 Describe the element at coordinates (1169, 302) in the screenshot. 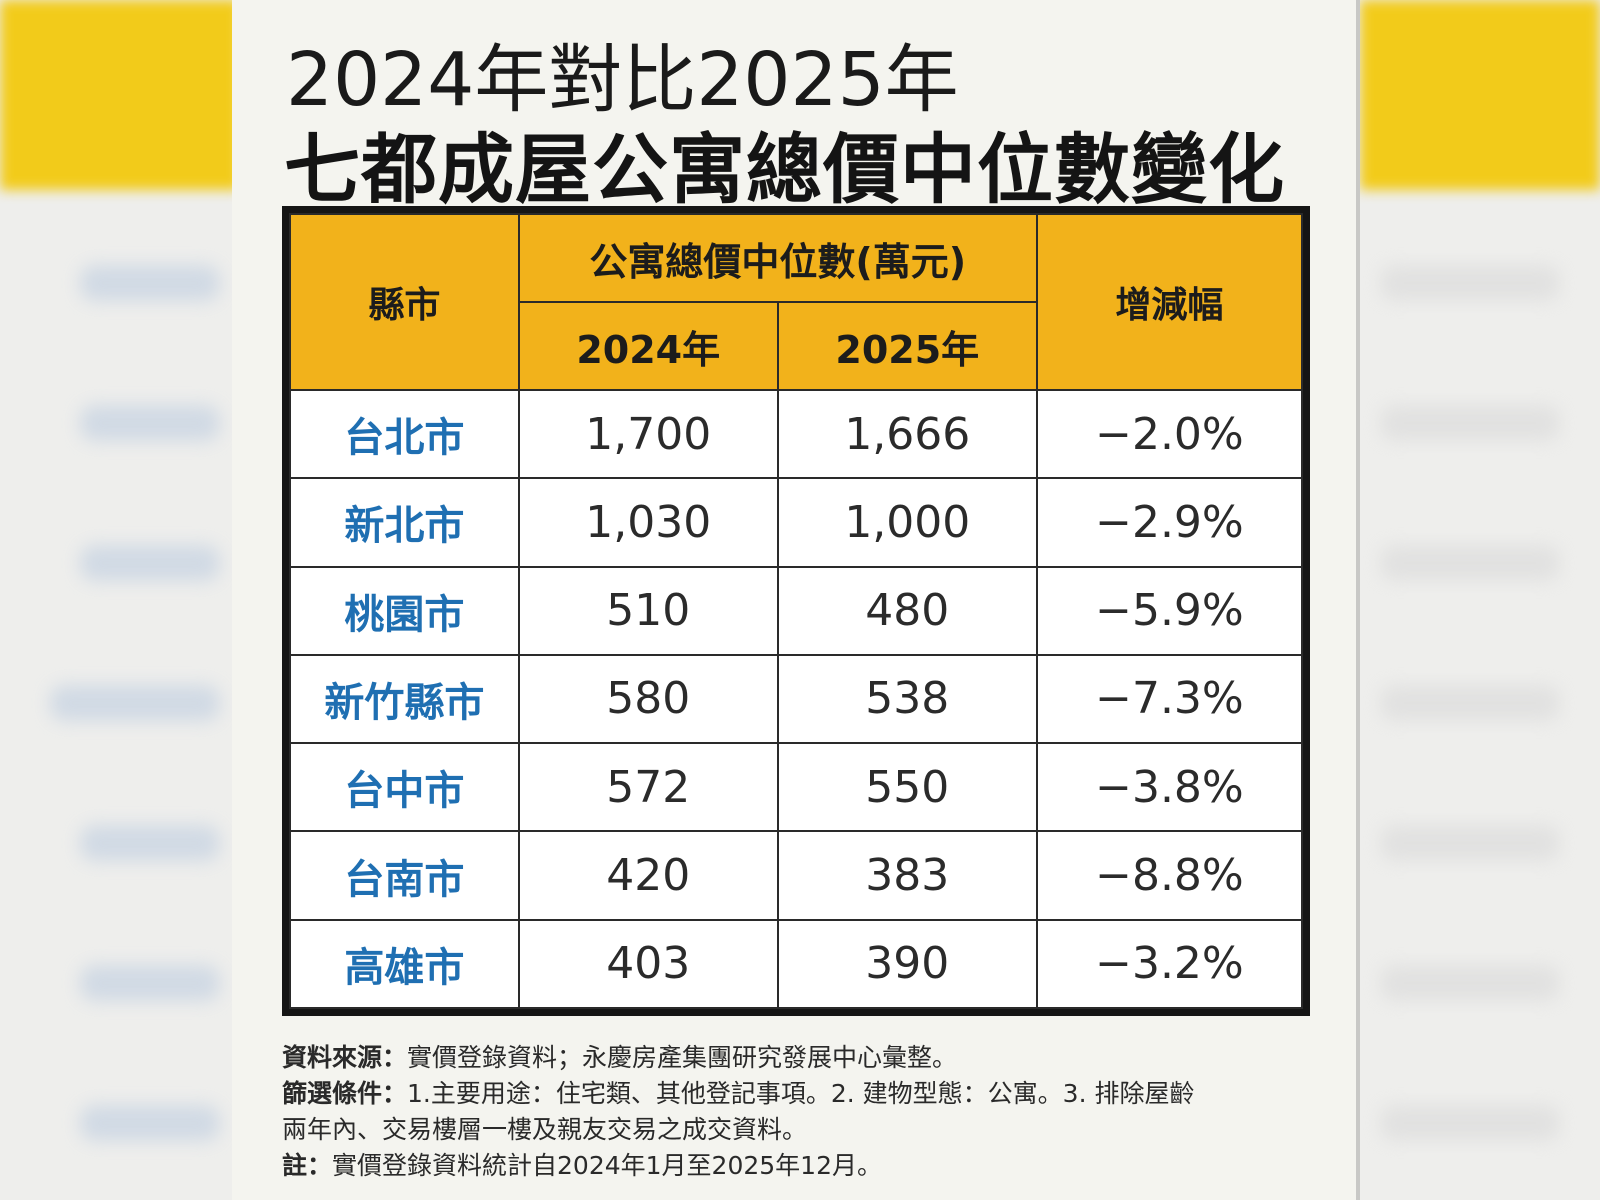

I see `header-change: 增減幅` at that location.